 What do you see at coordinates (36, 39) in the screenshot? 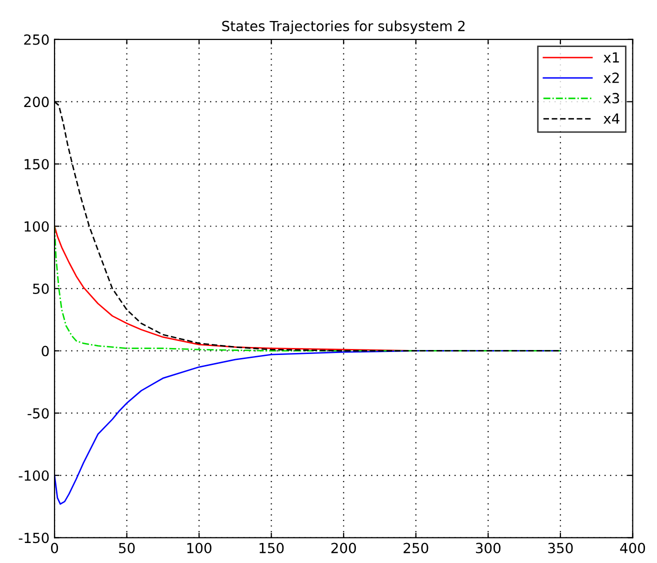
I see `y-tick-label: 250` at bounding box center [36, 39].